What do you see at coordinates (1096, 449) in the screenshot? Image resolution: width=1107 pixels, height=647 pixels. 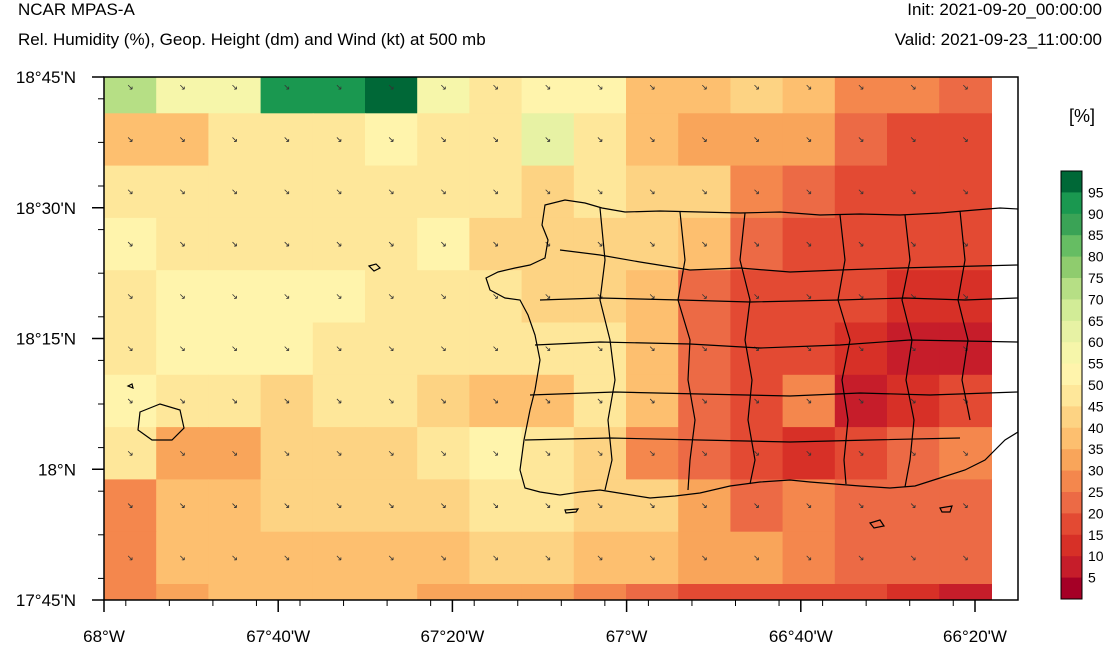 I see `colorbar-label: 35` at bounding box center [1096, 449].